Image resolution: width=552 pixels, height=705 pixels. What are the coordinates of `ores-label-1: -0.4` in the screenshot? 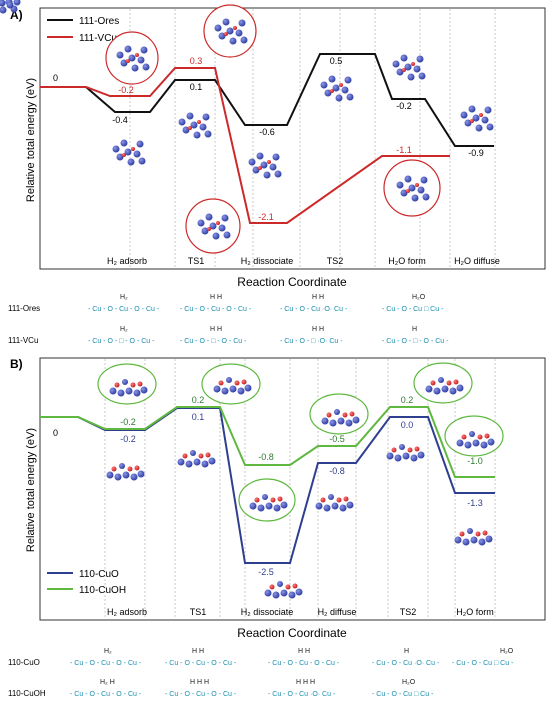 It's located at (120, 120).